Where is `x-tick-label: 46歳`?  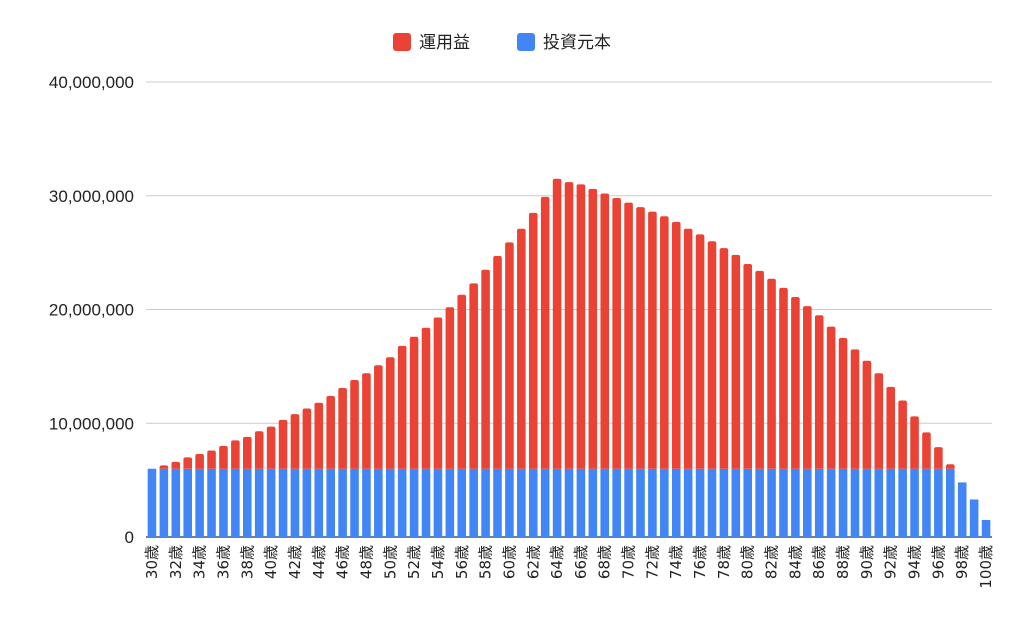 x-tick-label: 46歳 is located at coordinates (343, 562).